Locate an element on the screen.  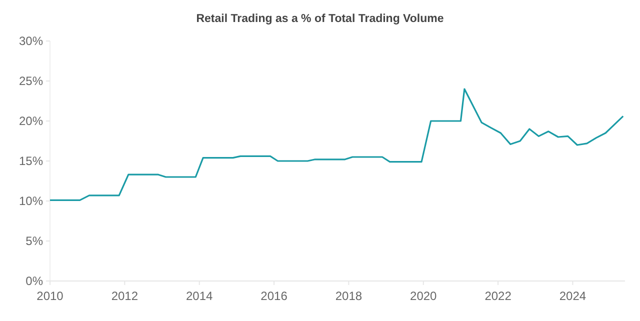
x-tick-label: 2020 is located at coordinates (424, 296).